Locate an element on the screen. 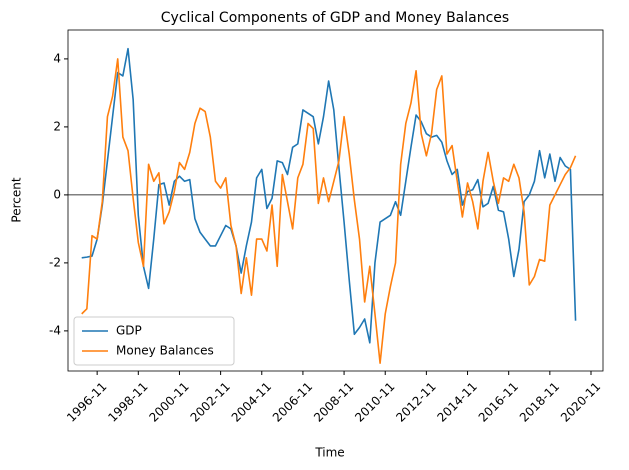 The height and width of the screenshot is (470, 629). y-tick-label: -2 is located at coordinates (55, 262).